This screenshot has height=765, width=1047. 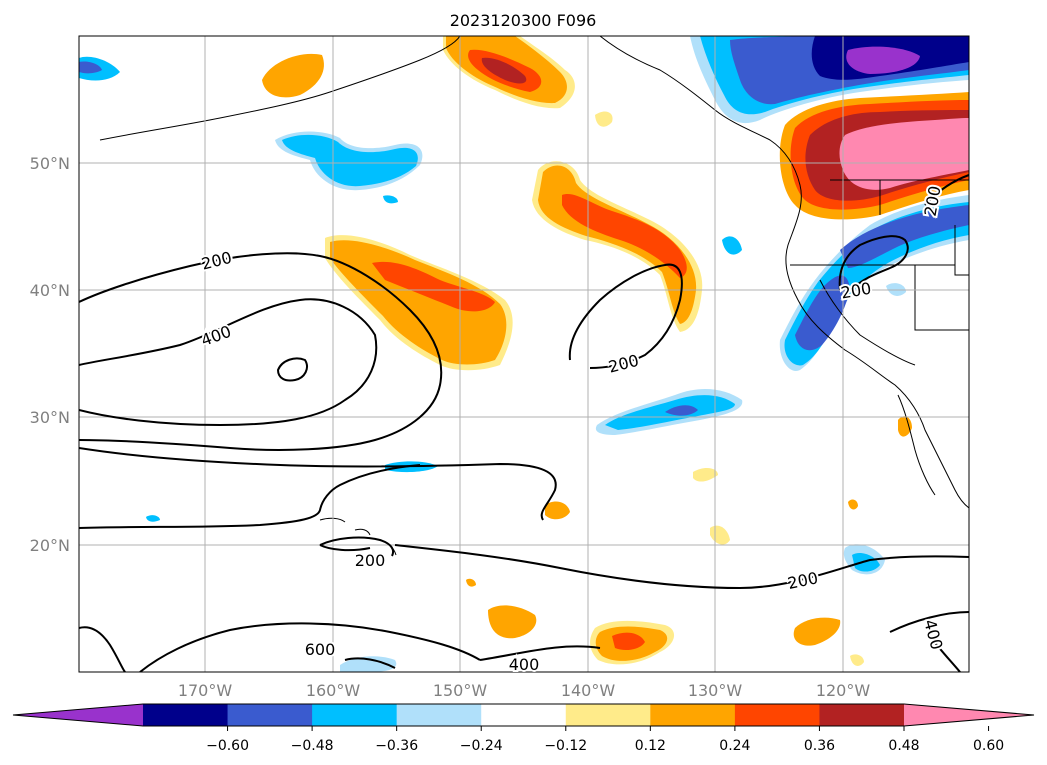 I want to click on lat-label: 30°N, so click(x=50, y=417).